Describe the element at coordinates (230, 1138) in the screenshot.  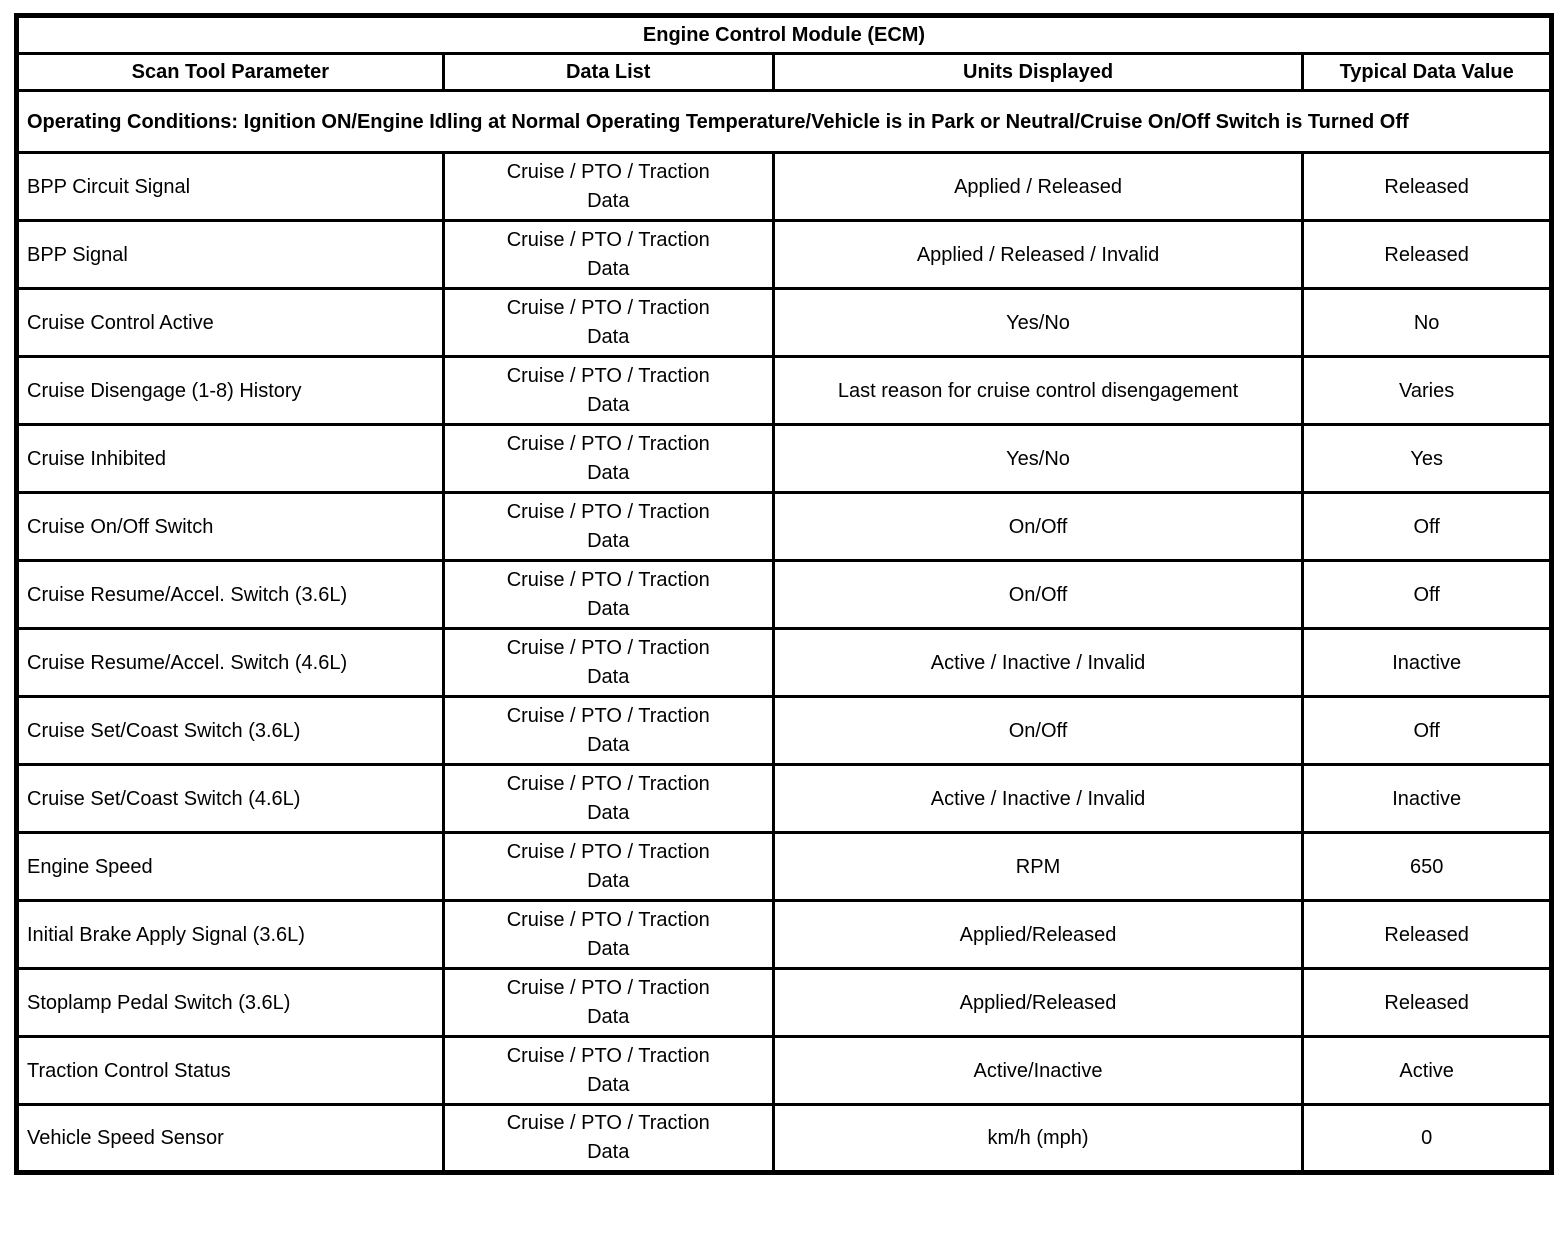
I see `param-cell: Vehicle Speed Sensor` at that location.